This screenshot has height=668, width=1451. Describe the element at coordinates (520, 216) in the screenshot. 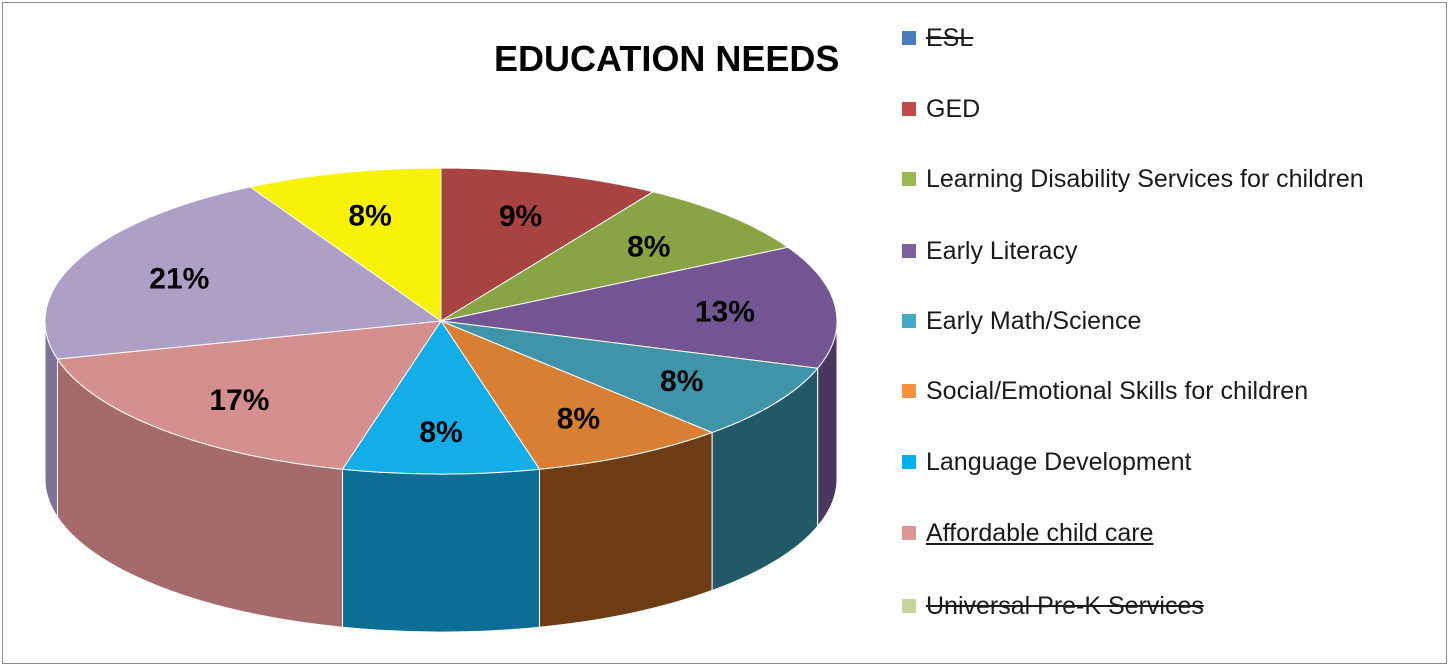

I see `data-label-0: 9%` at that location.